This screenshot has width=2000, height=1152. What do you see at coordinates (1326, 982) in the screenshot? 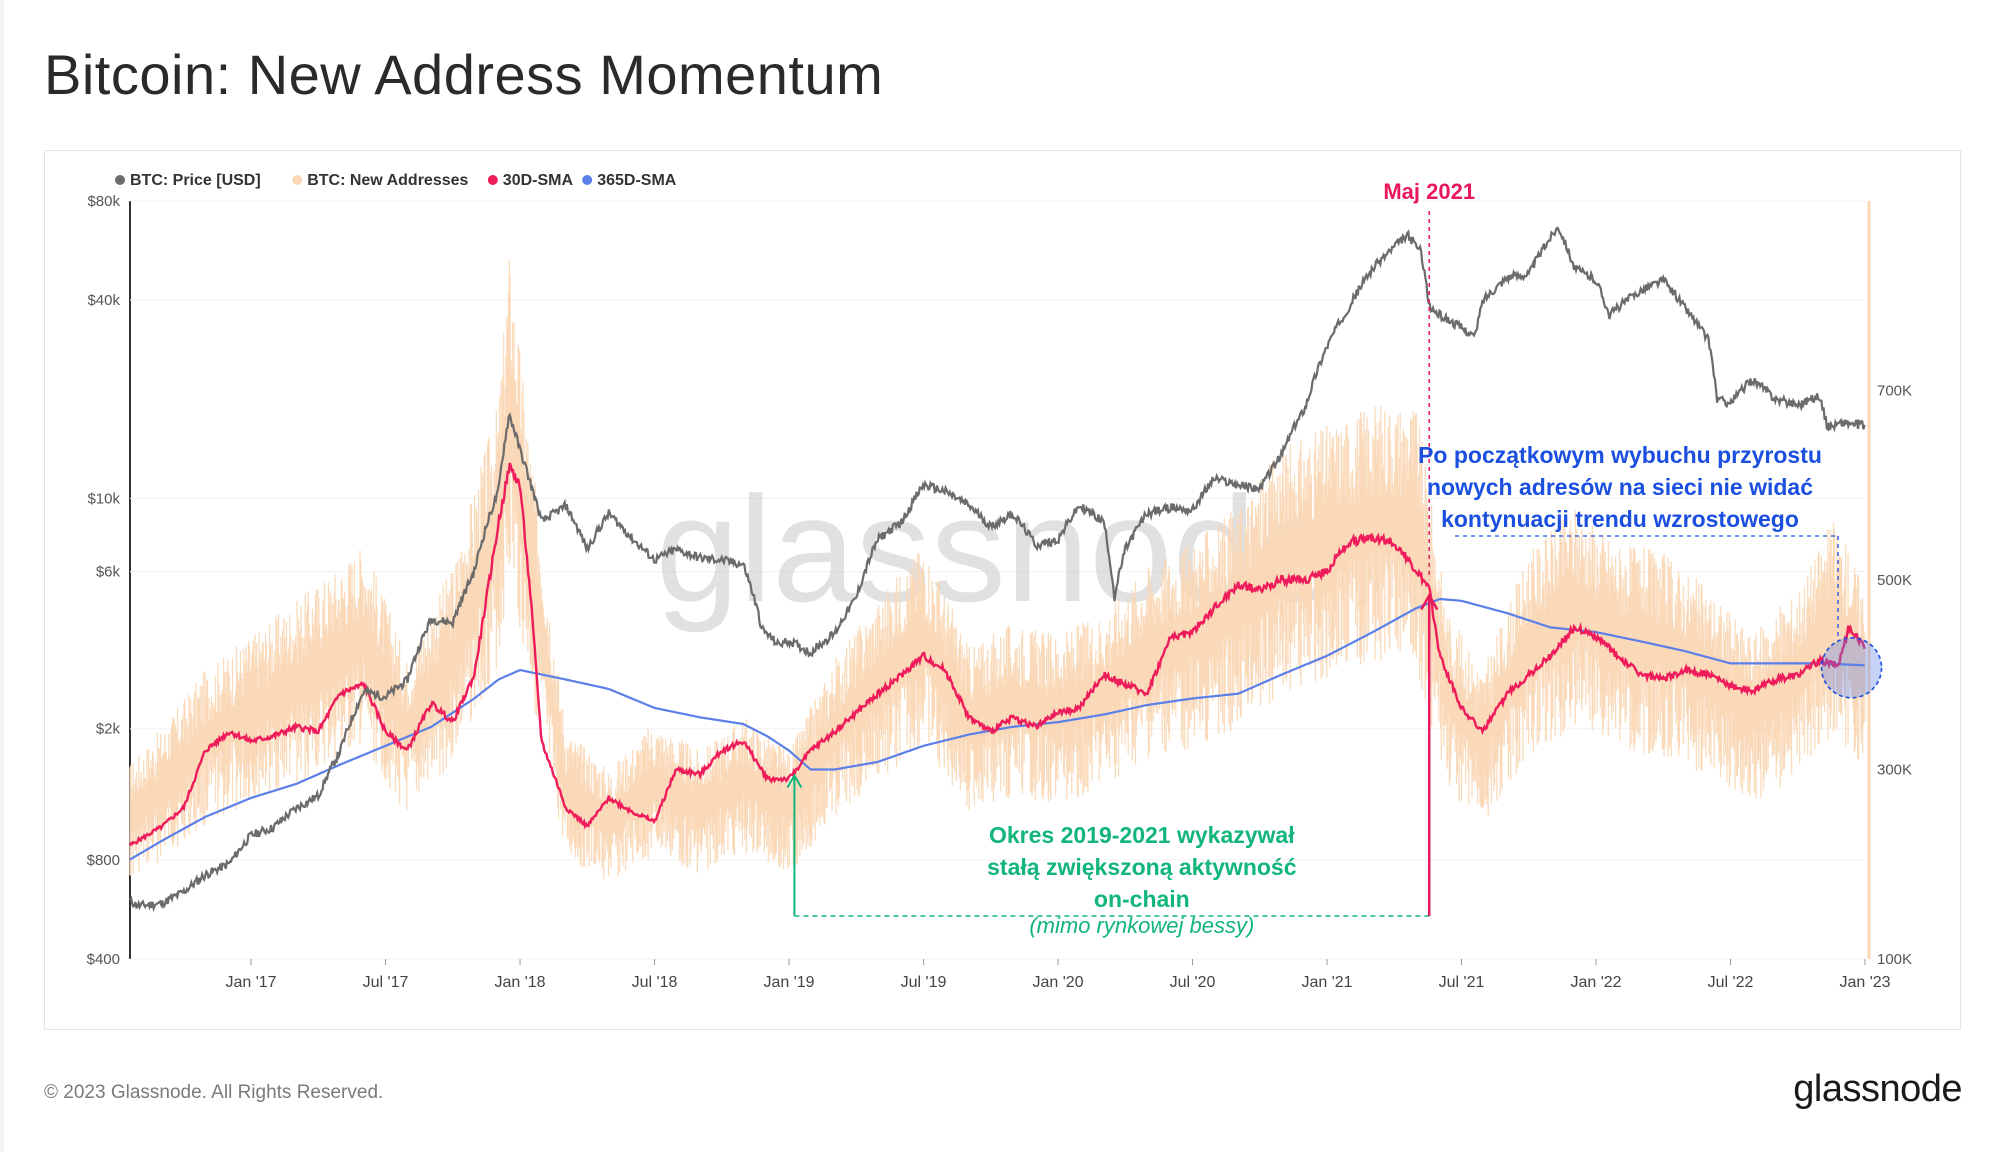
I see `x-tick-label: Jan '21` at bounding box center [1326, 982].